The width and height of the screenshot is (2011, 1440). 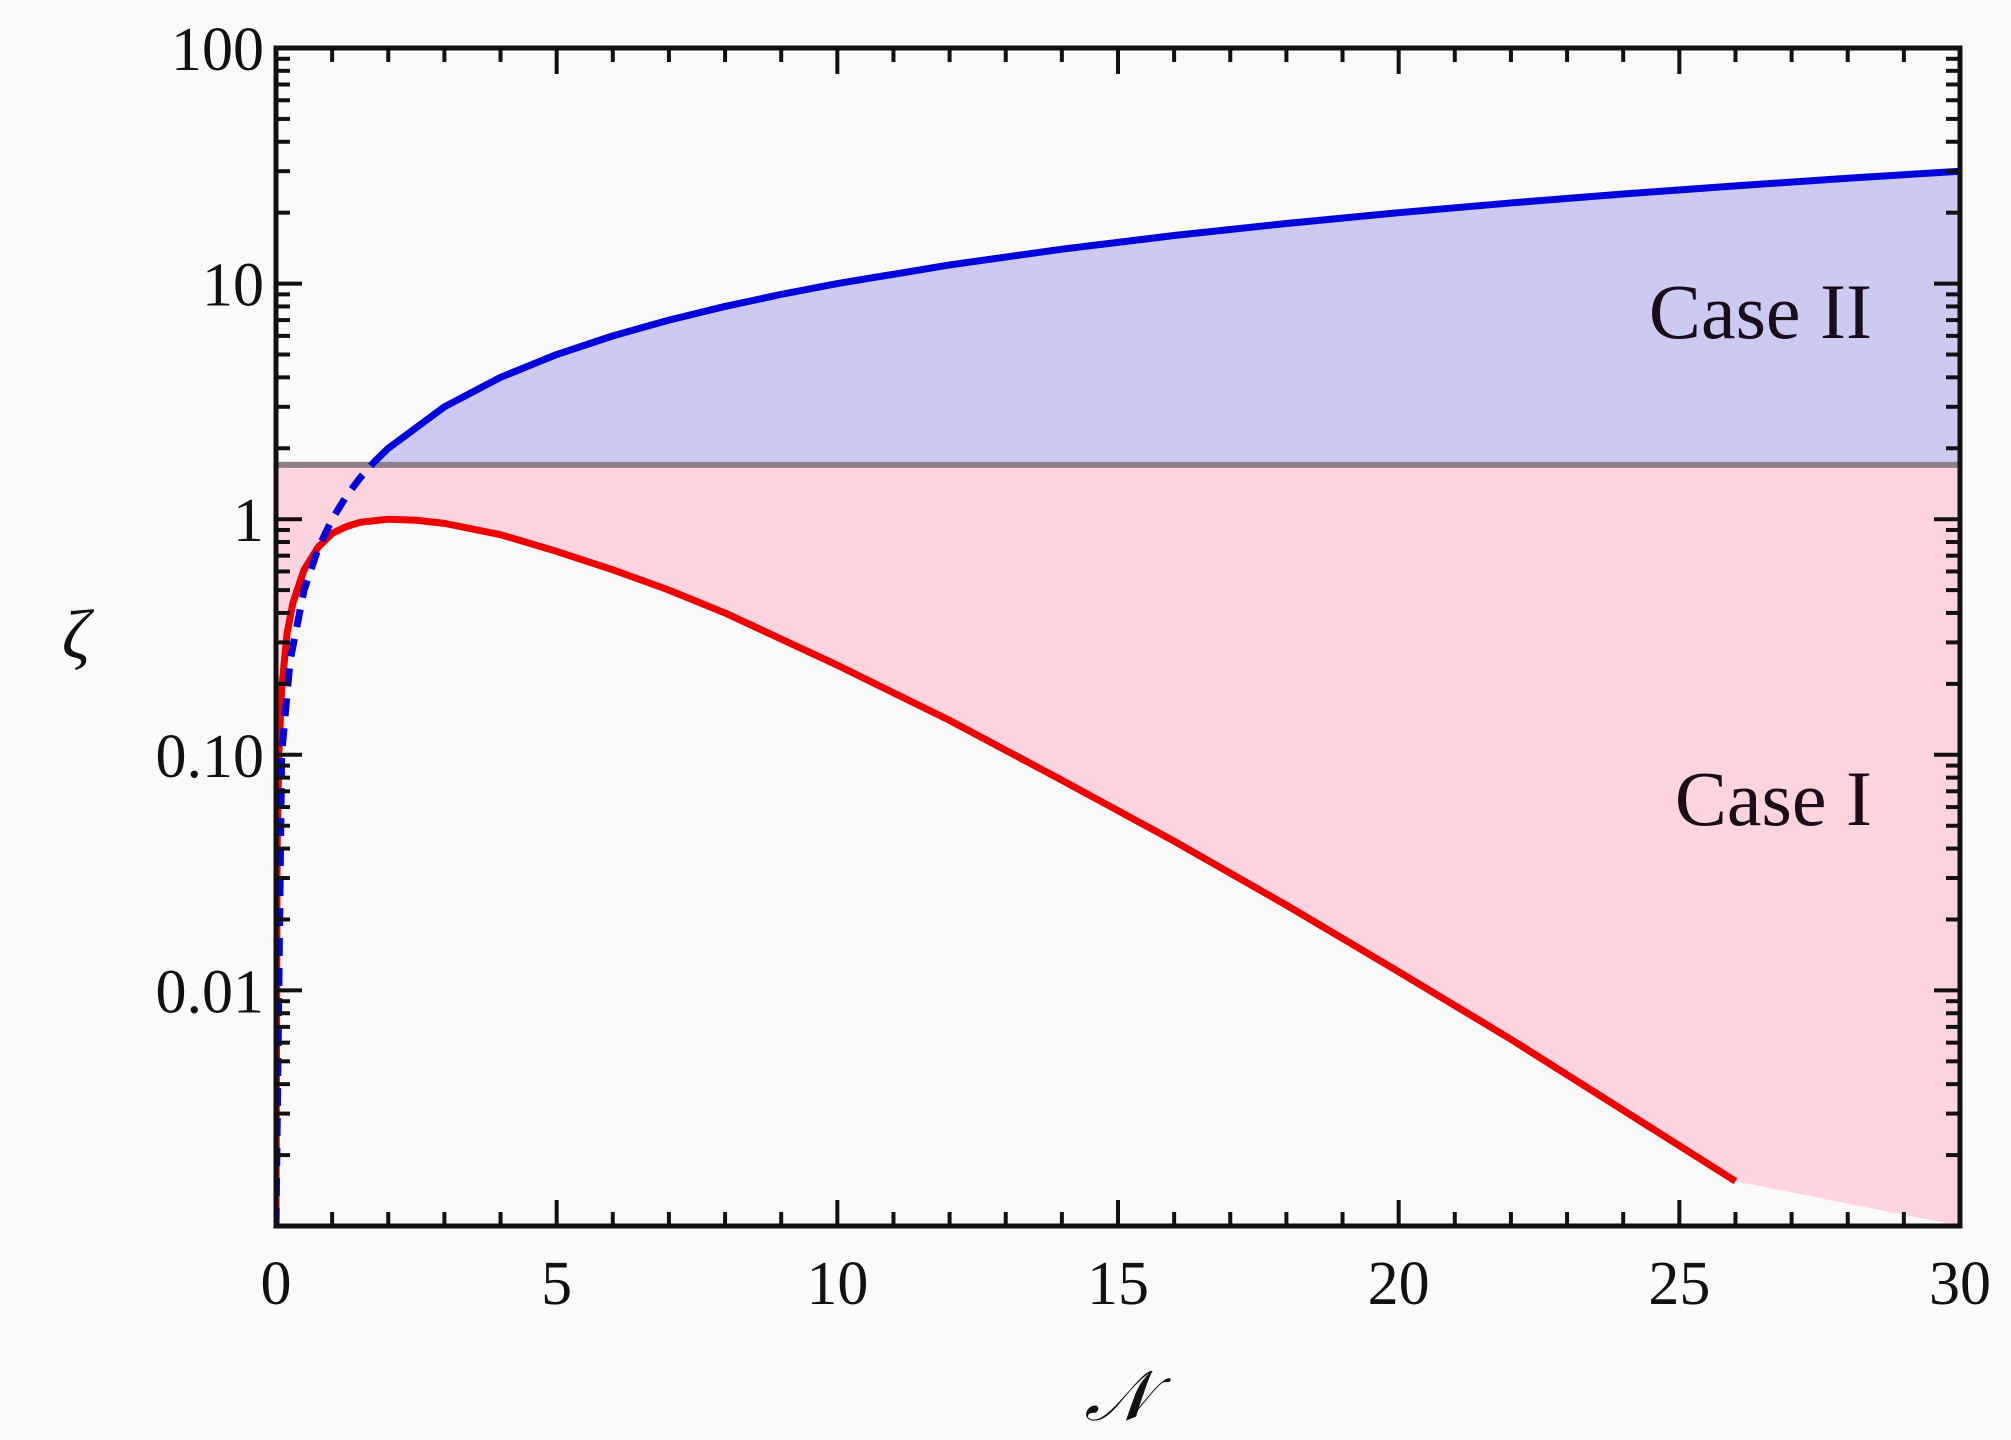 I want to click on y-tick-label: 0.01, so click(x=210, y=992).